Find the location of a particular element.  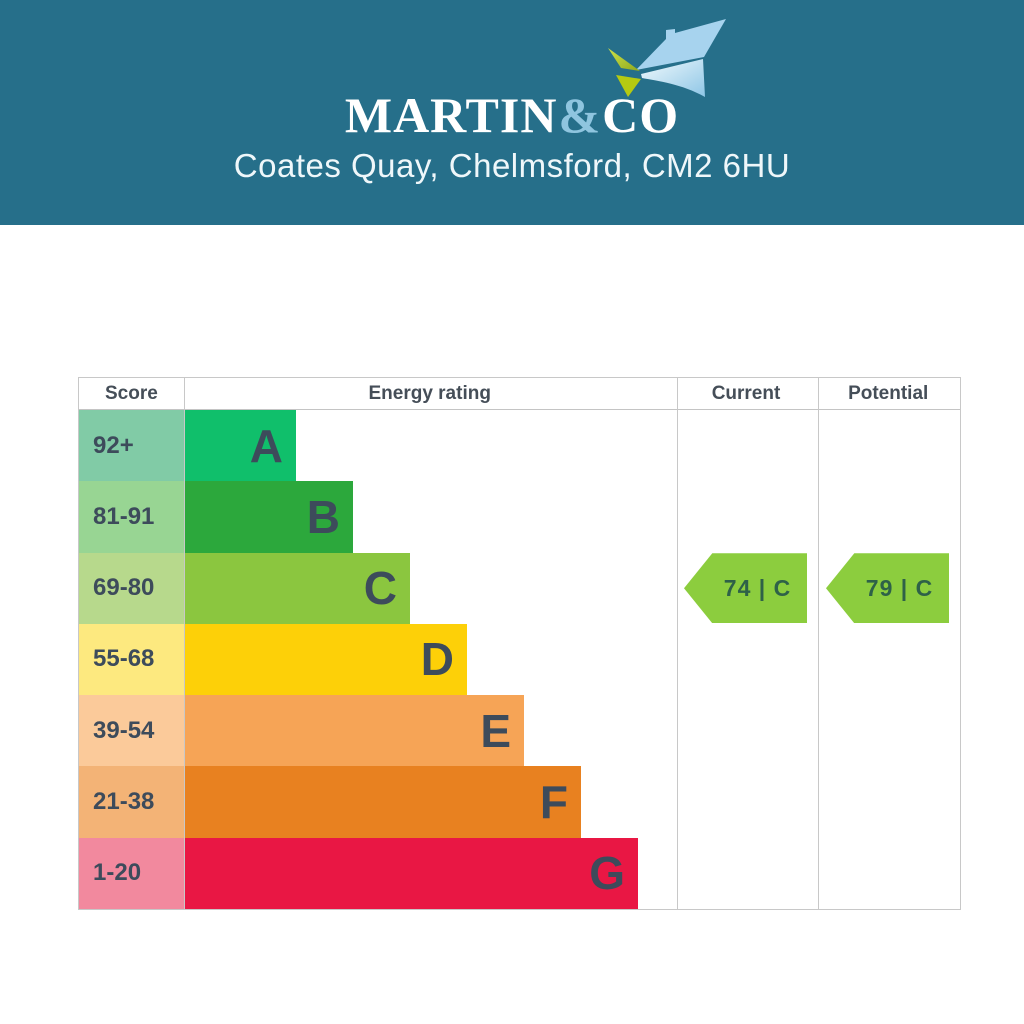

divider-rating-current is located at coordinates (677, 643).